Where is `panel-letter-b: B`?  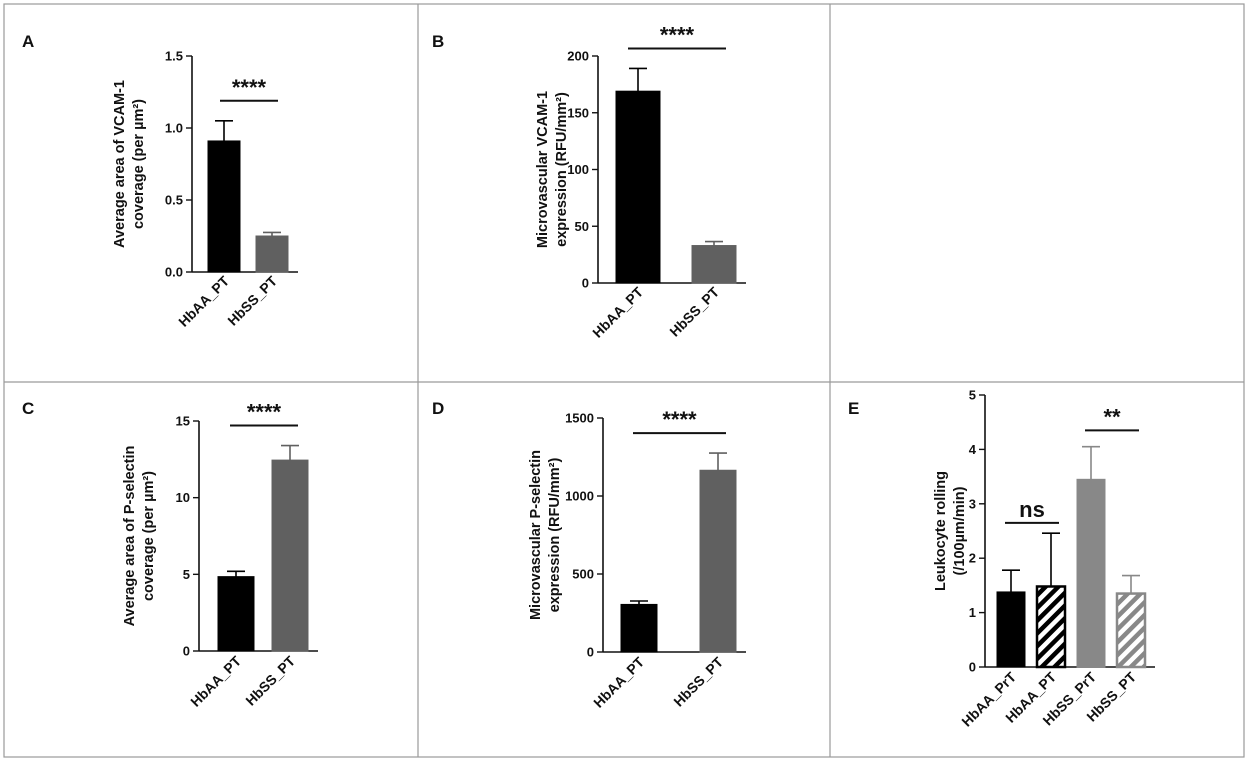 panel-letter-b: B is located at coordinates (438, 41).